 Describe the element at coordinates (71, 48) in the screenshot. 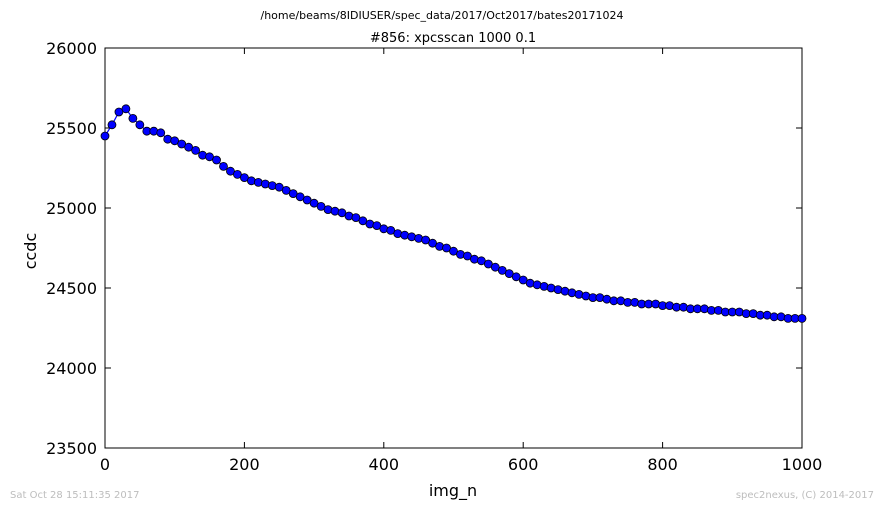

I see `y-tick-label: 26000` at that location.